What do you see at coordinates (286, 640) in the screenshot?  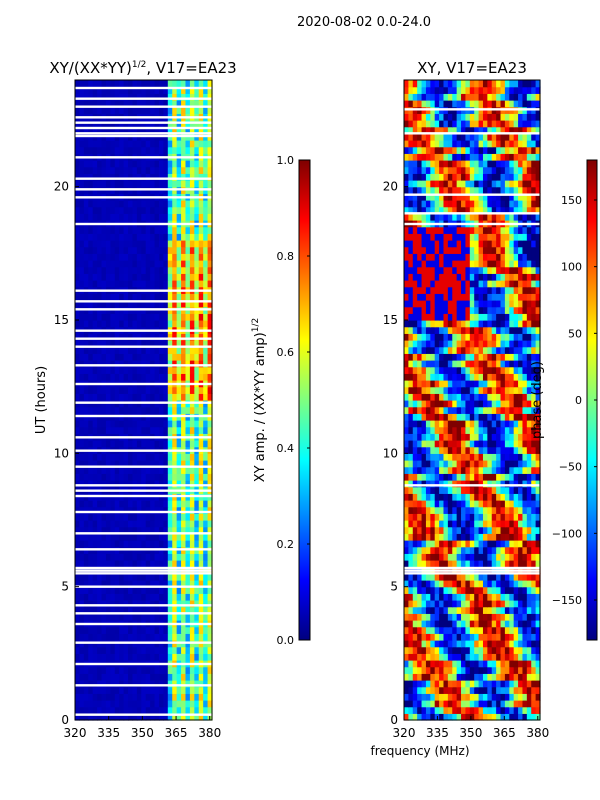 I see `colorbar-tick-label: 0.0` at bounding box center [286, 640].